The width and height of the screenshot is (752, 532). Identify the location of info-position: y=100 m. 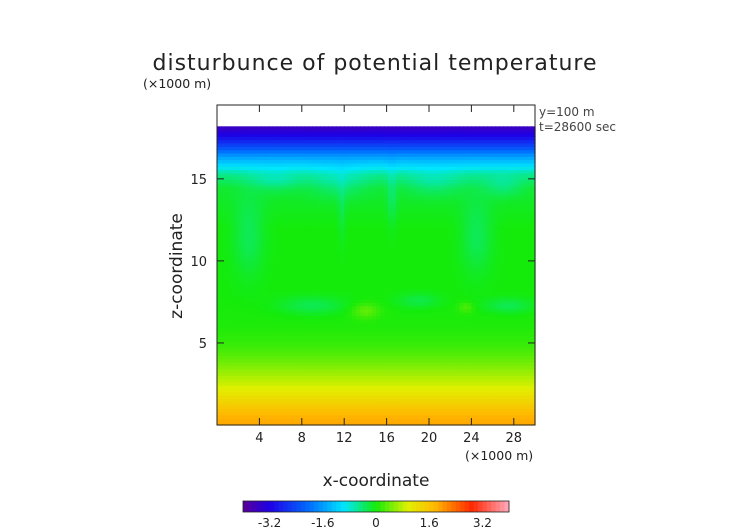
(567, 112).